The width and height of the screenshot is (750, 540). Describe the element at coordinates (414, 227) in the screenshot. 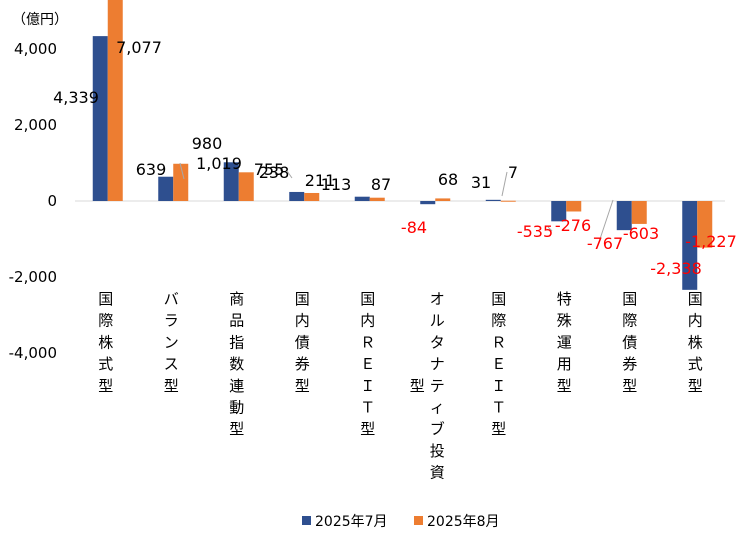

I see `data-label: -84` at that location.